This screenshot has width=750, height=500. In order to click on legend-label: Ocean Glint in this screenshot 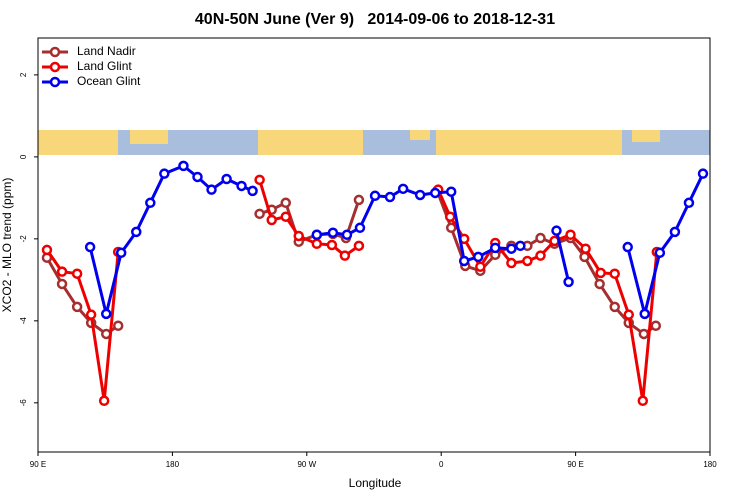, I will do `click(109, 81)`.